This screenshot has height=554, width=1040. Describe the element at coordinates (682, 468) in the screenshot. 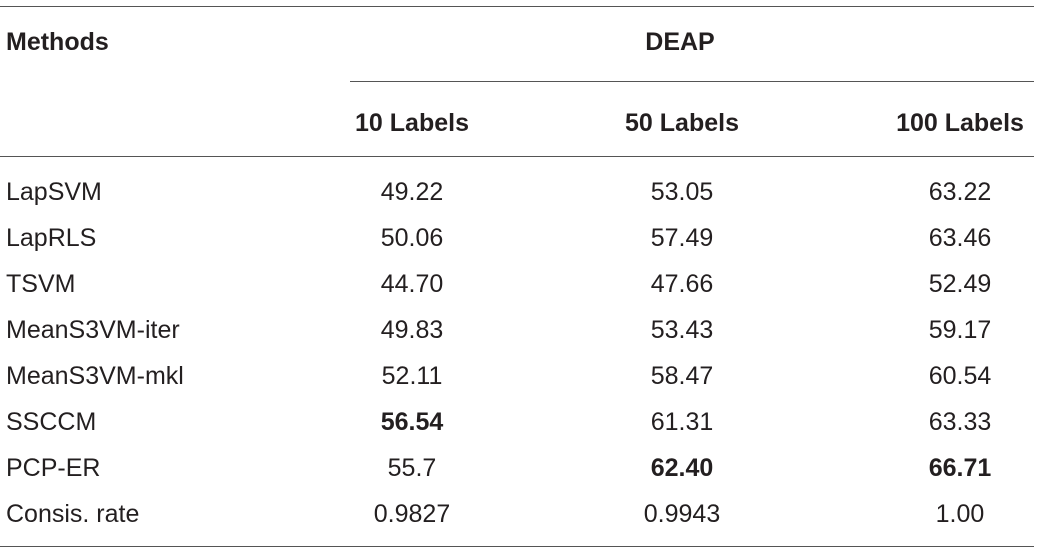

I see `value-cell: 62.40` at that location.